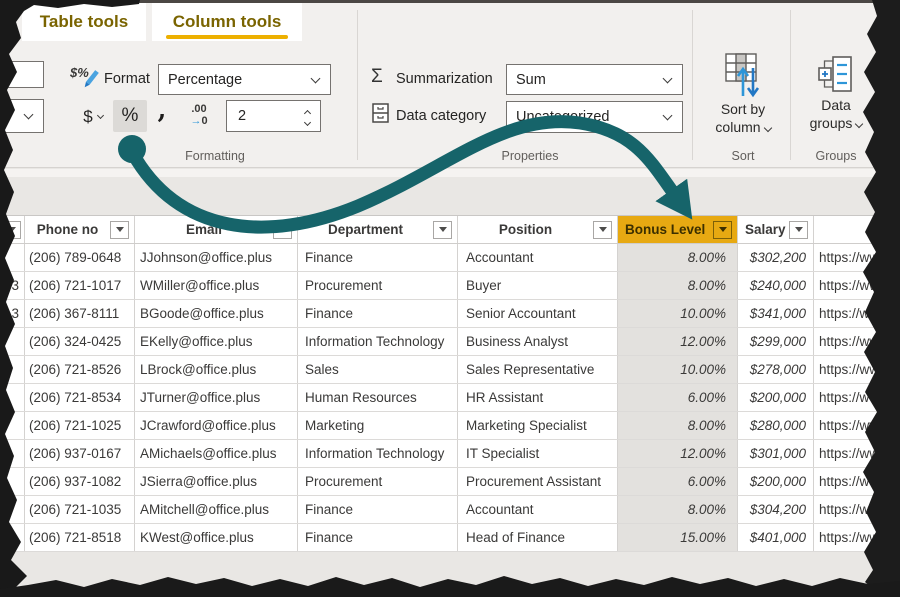 This screenshot has height=597, width=900. I want to click on percent-format-button: %, so click(130, 116).